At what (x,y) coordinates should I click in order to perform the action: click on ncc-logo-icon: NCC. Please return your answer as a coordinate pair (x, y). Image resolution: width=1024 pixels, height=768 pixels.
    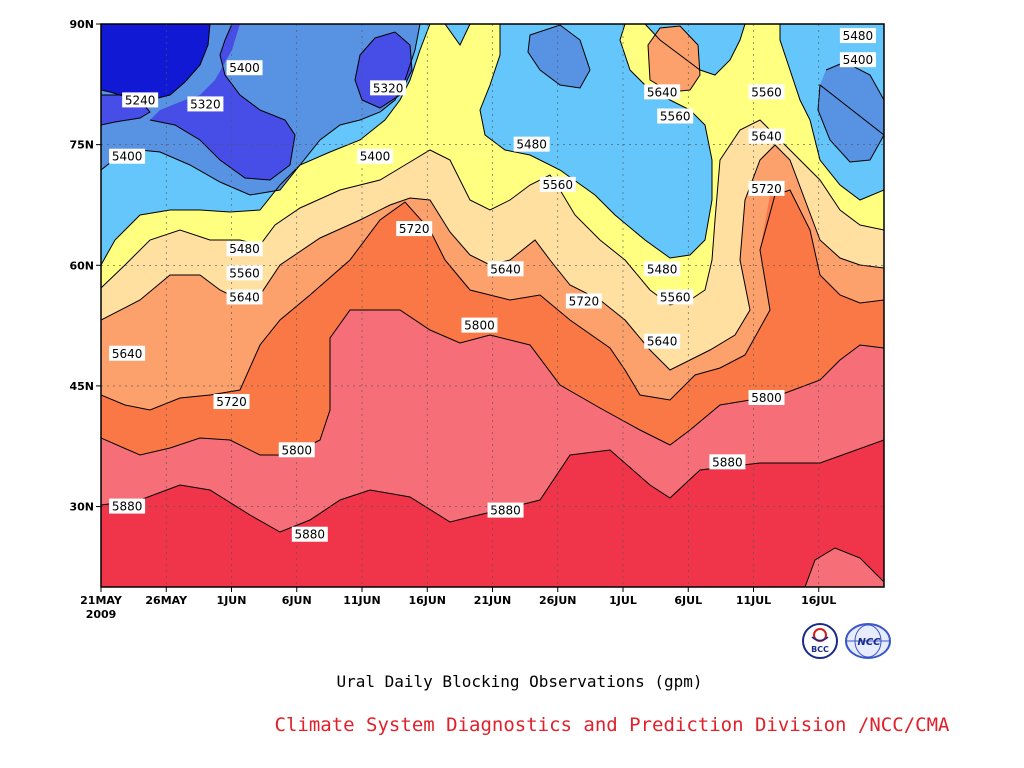
    Looking at the image, I should click on (868, 641).